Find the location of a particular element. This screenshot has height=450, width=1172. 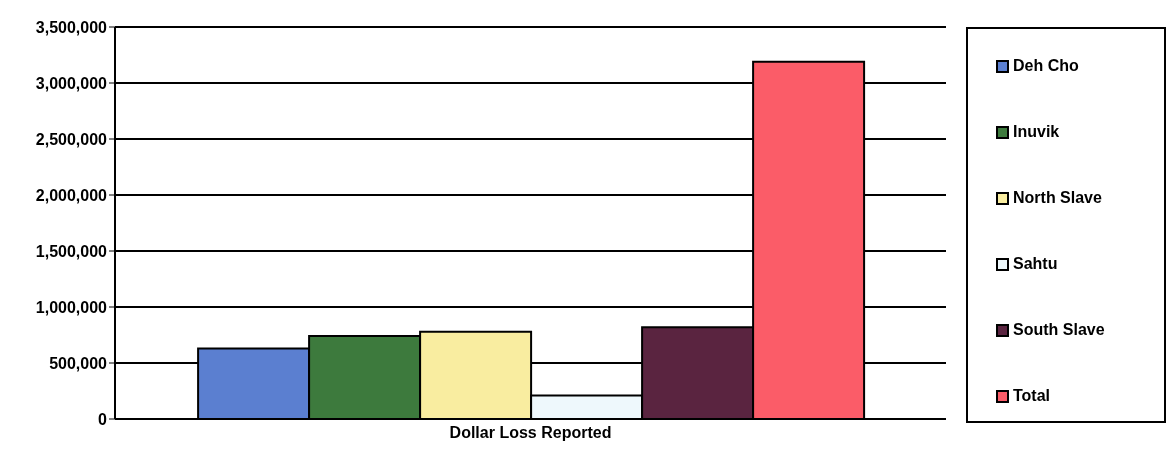

y-tick-label: 1,000,000 is located at coordinates (71, 307).